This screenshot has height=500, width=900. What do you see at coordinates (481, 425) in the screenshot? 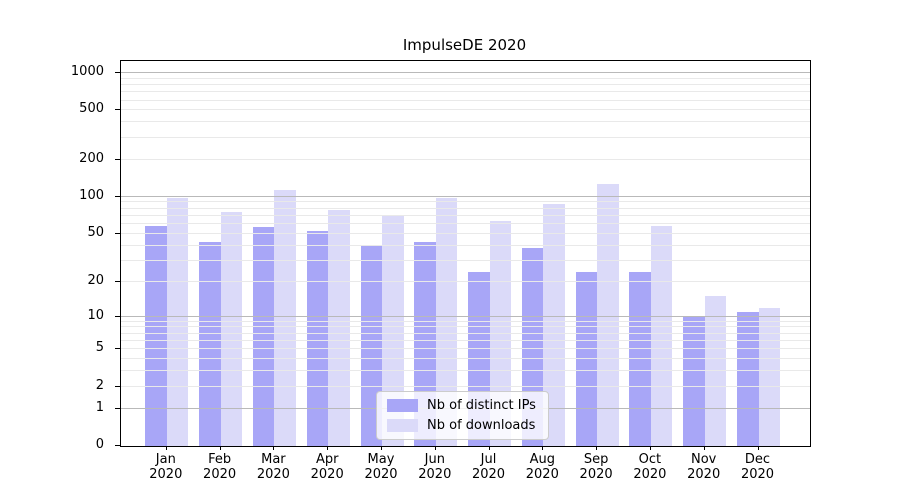
I see `legend-label-downloads: Nb of downloads` at bounding box center [481, 425].